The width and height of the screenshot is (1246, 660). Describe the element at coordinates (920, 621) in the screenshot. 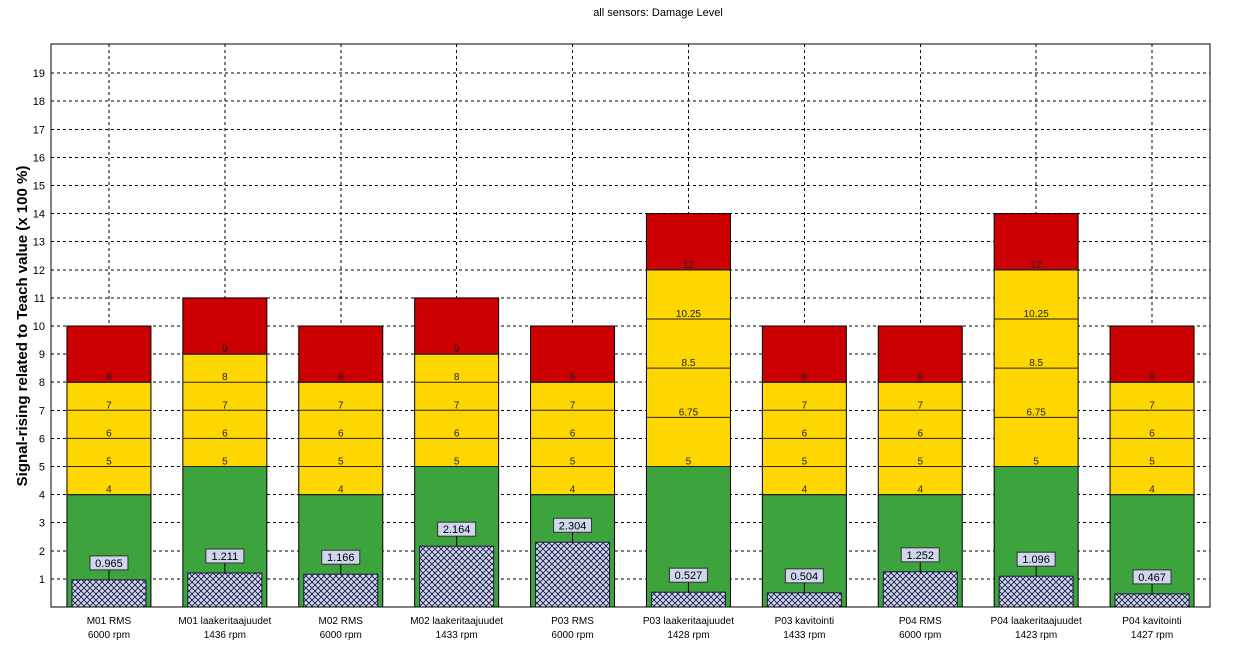

I see `x-category-label: P04 RMS` at that location.